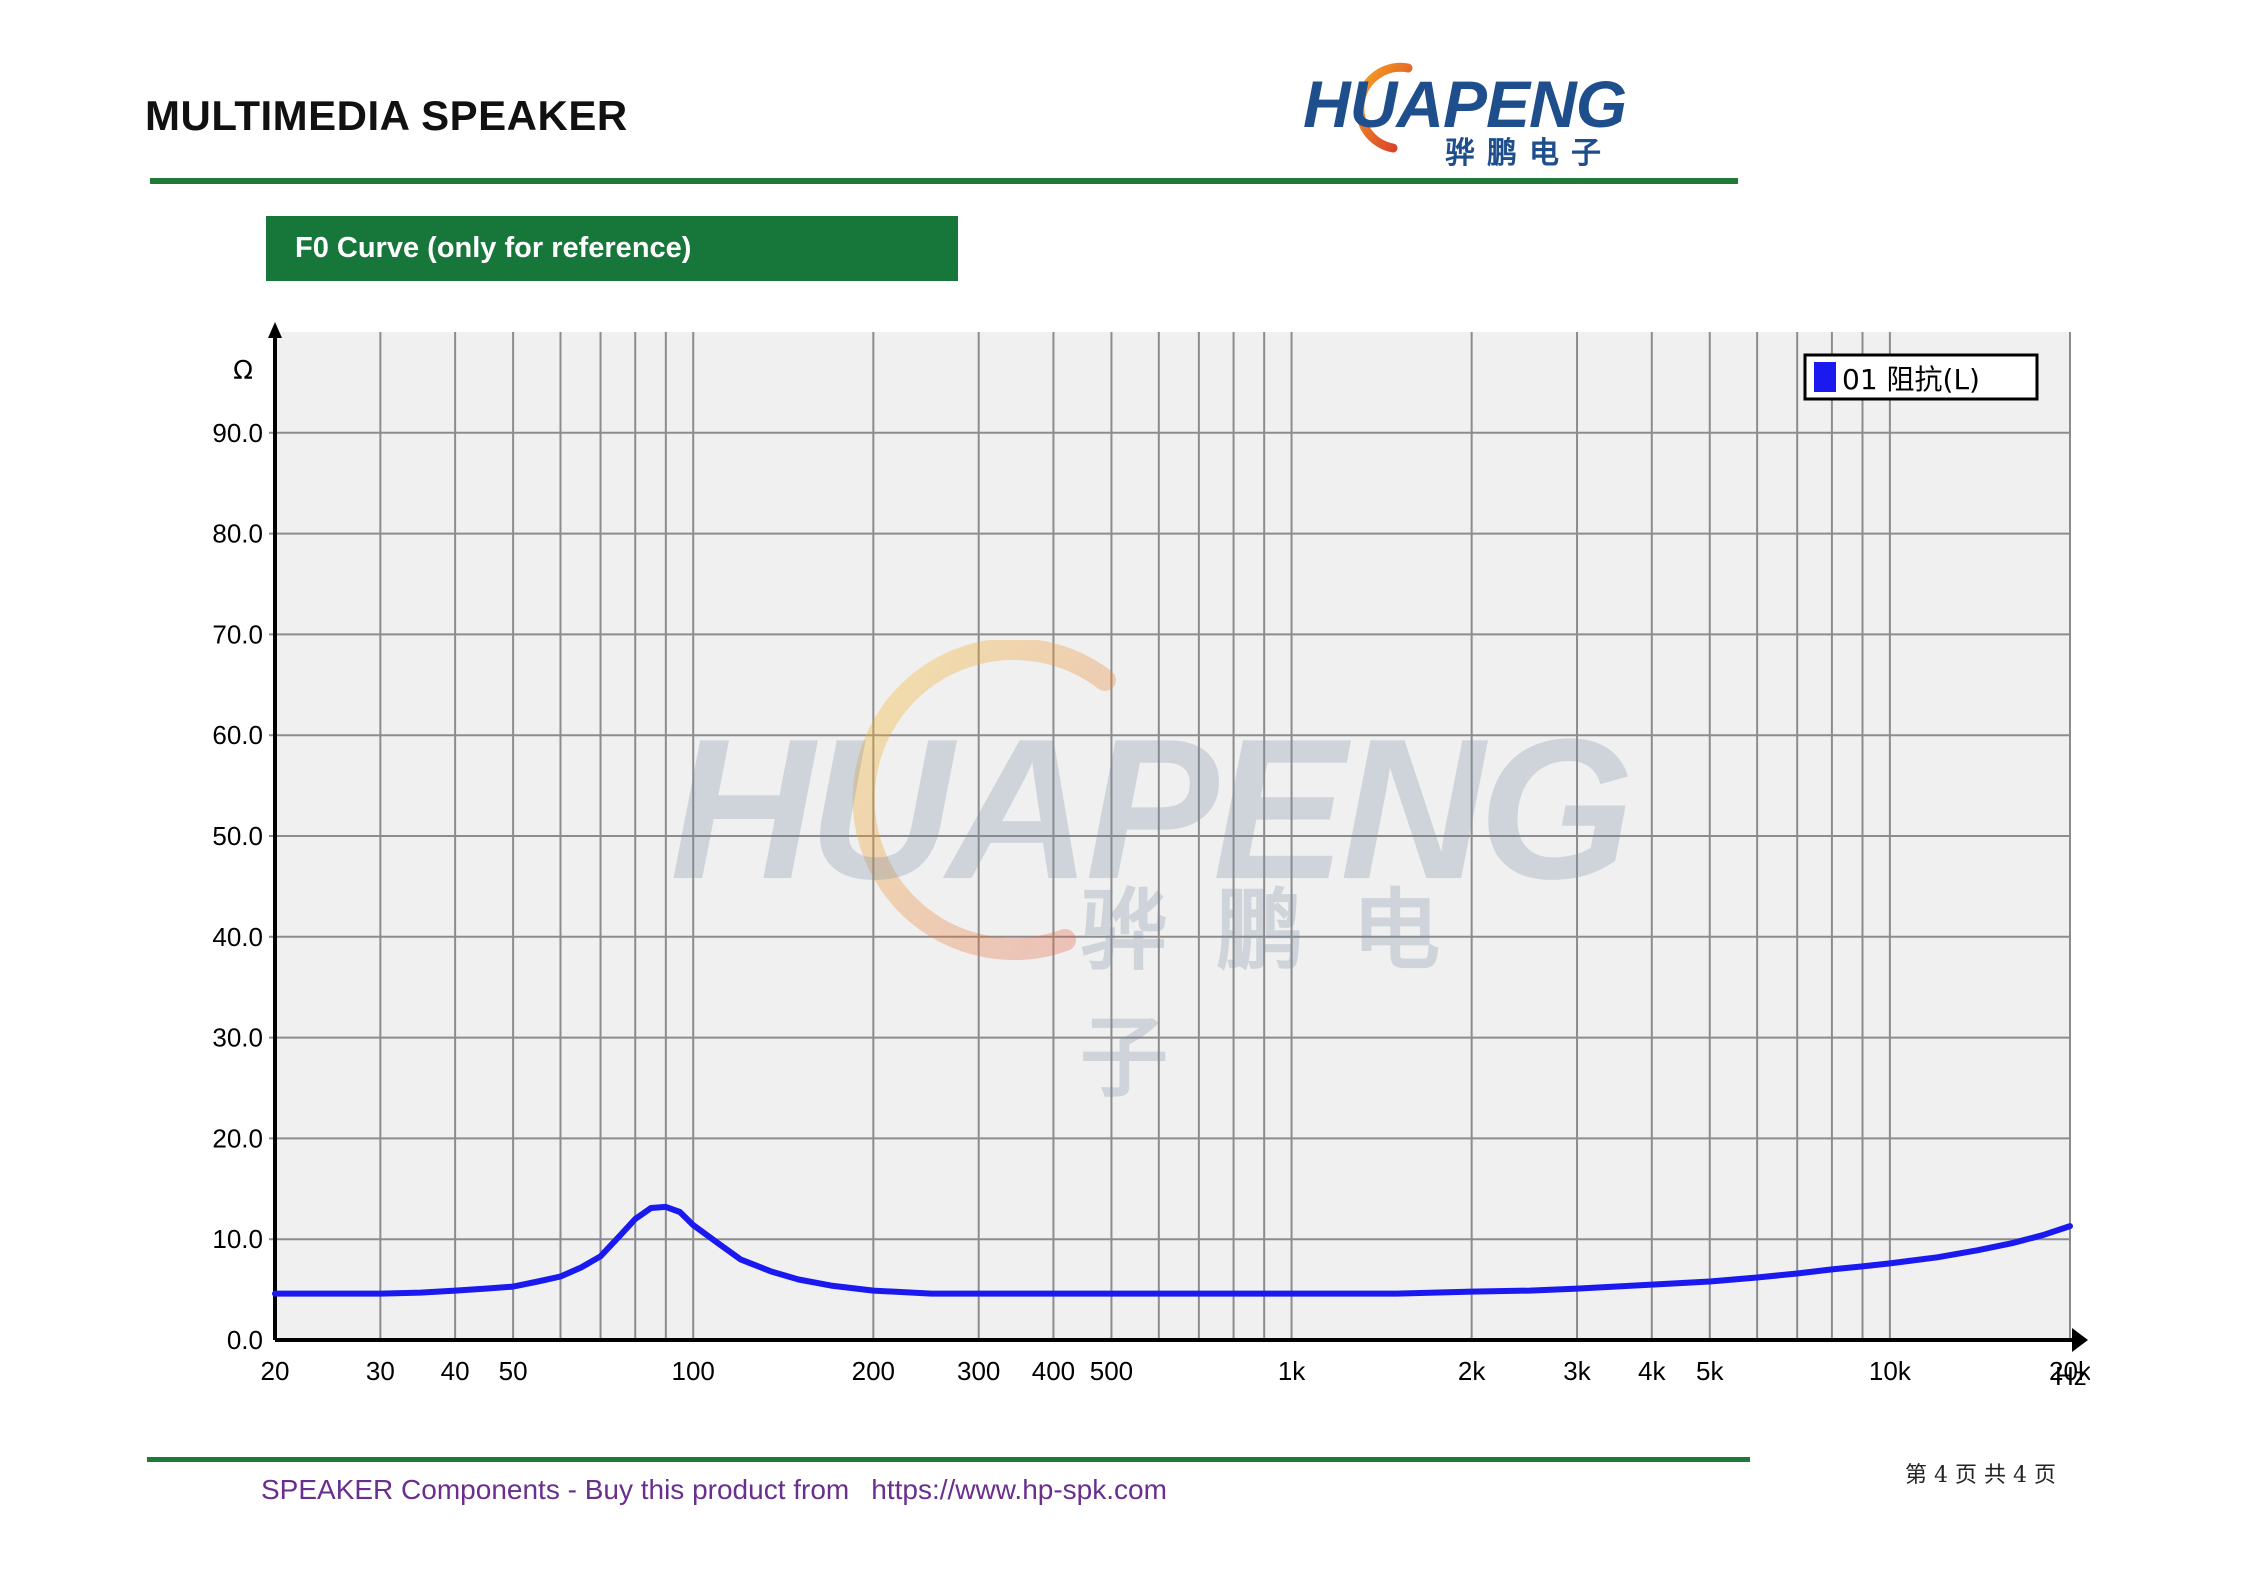 The width and height of the screenshot is (2245, 1587). Describe the element at coordinates (237, 534) in the screenshot. I see `y-tick-label: 80.0` at that location.